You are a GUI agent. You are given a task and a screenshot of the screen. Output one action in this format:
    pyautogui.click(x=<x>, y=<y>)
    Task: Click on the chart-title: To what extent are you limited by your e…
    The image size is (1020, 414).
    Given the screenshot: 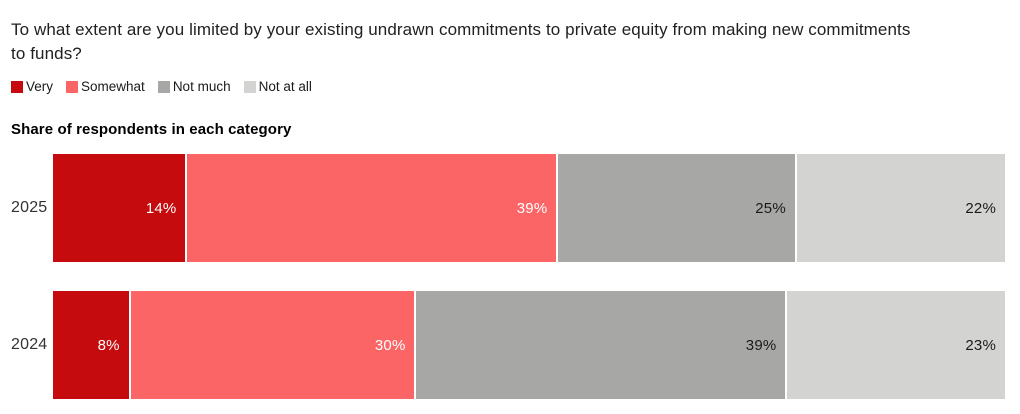 What is the action you would take?
    pyautogui.click(x=461, y=41)
    